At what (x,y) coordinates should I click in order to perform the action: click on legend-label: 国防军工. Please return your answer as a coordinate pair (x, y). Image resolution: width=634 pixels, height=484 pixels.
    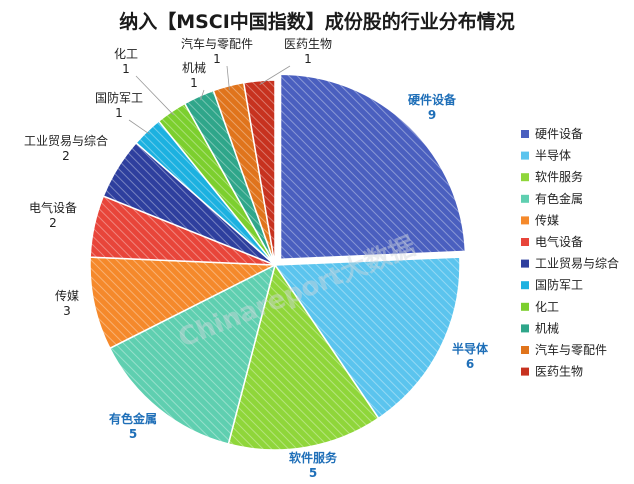
    Looking at the image, I should click on (559, 284).